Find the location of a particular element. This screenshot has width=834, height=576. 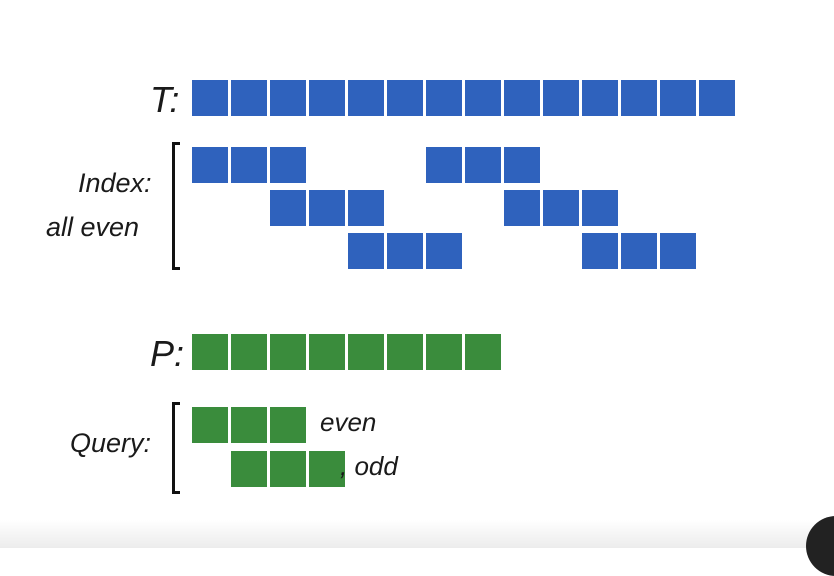

bottom-shade is located at coordinates (417, 534).